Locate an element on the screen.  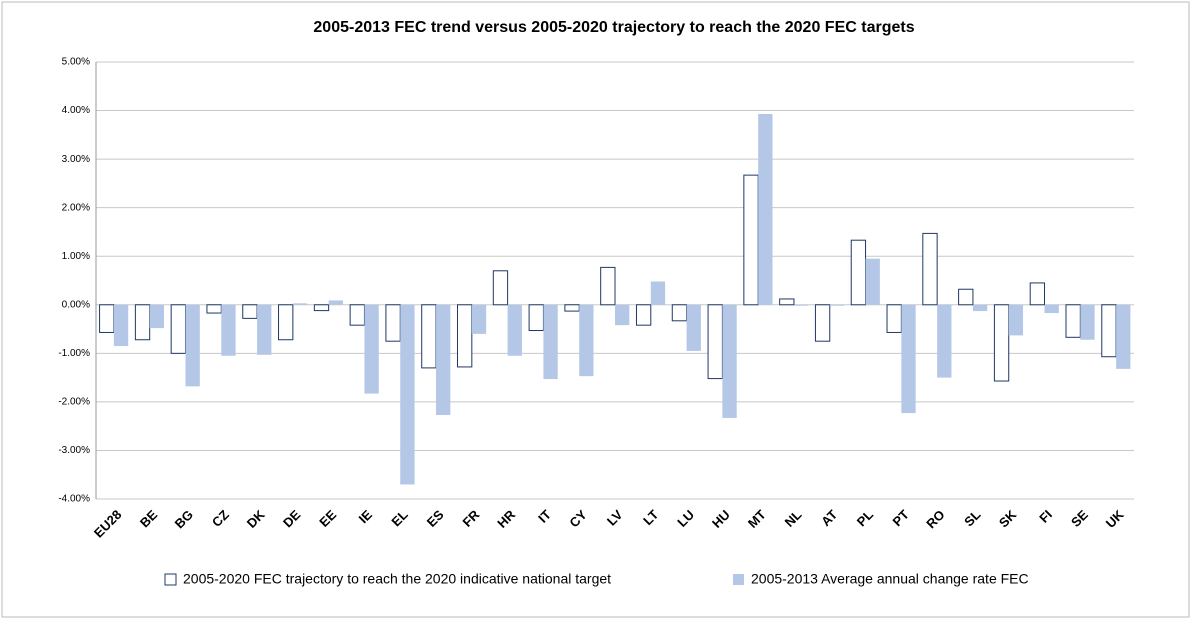
y-tick-label: -2.00% is located at coordinates (74, 402).